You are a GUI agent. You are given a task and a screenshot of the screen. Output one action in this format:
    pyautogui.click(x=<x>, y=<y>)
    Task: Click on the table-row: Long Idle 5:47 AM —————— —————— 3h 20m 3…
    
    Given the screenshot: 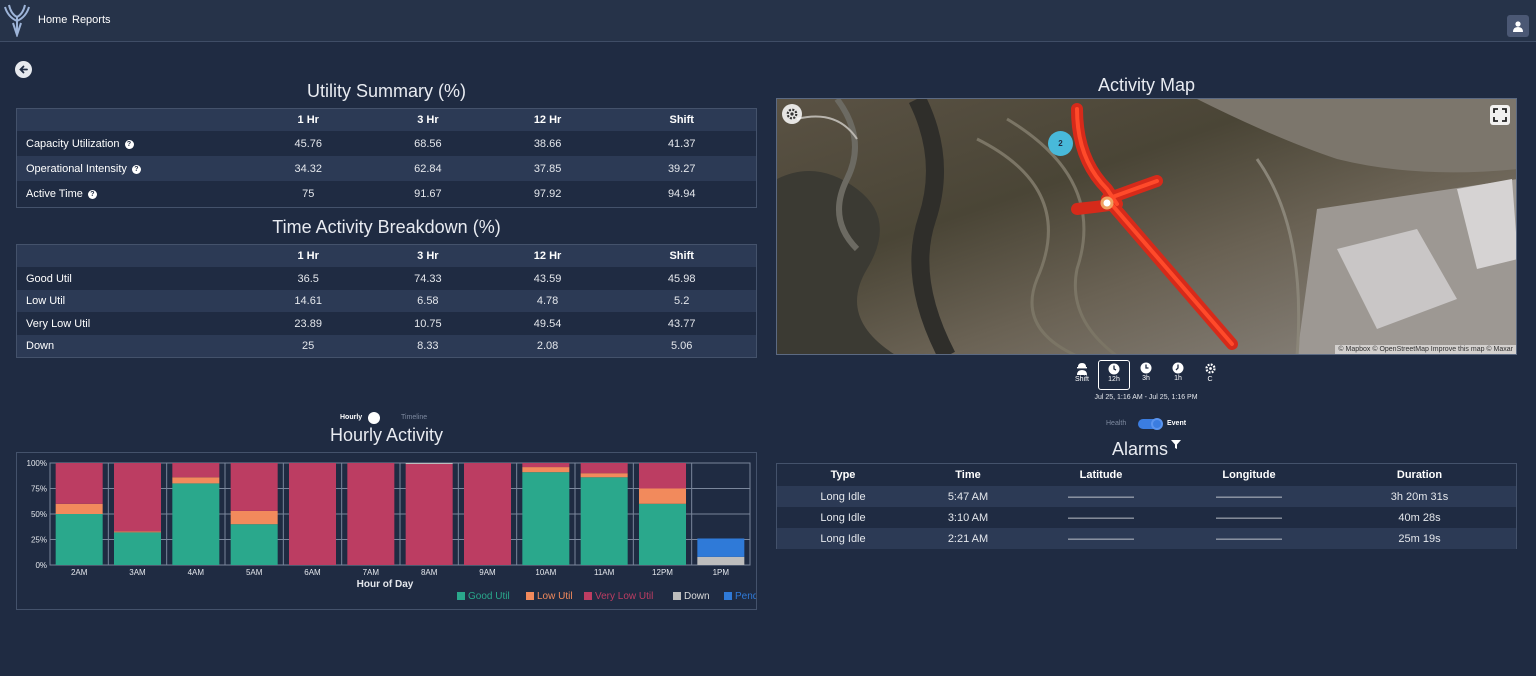 What is the action you would take?
    pyautogui.click(x=1146, y=496)
    